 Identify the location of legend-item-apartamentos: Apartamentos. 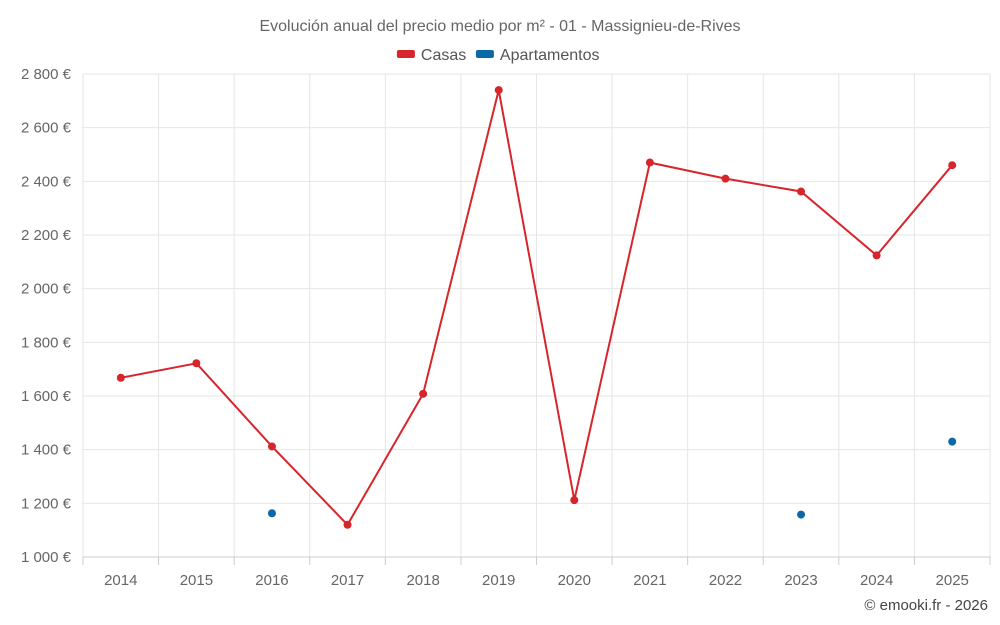
(537, 55).